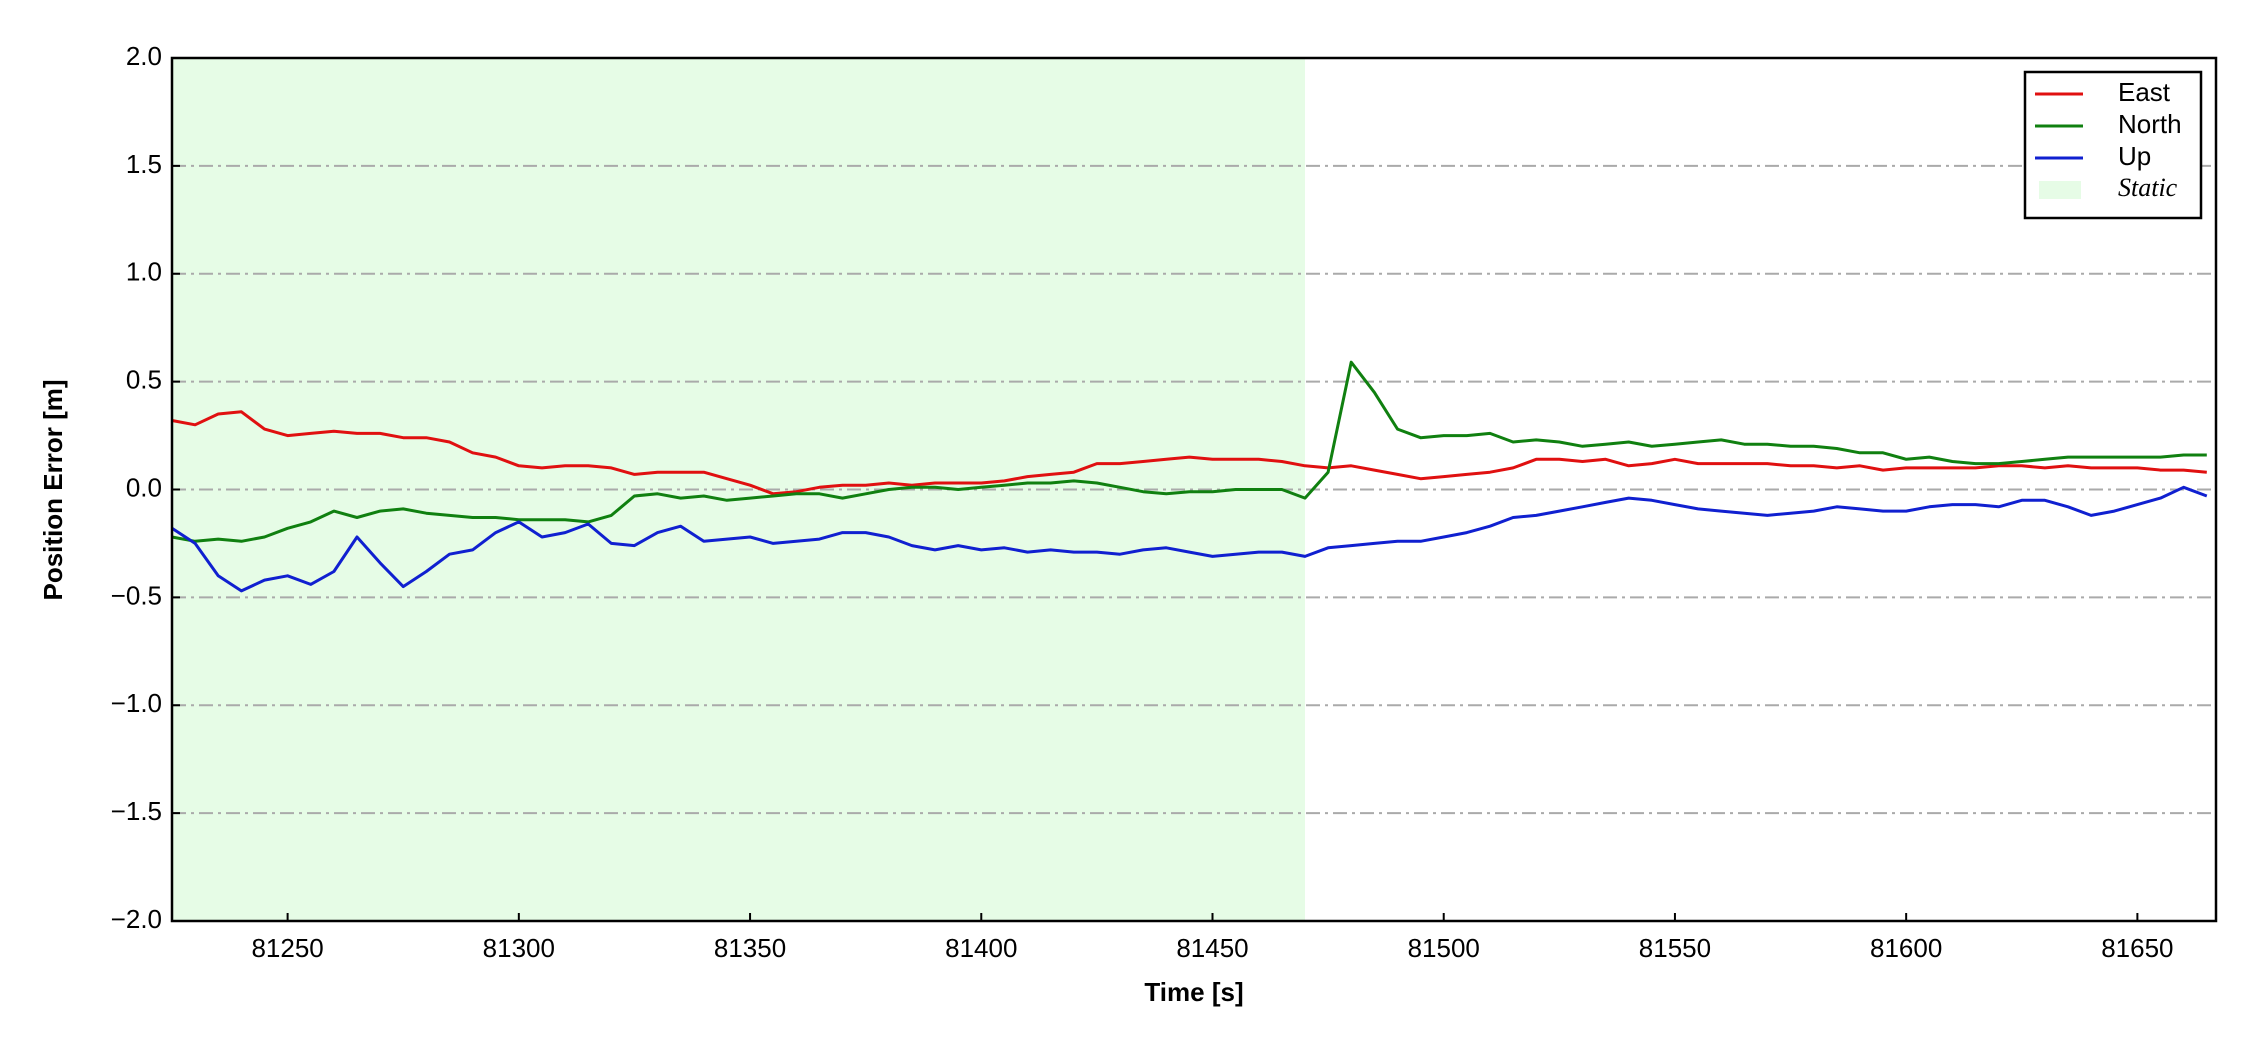  What do you see at coordinates (2134, 156) in the screenshot?
I see `legend-label: Up` at bounding box center [2134, 156].